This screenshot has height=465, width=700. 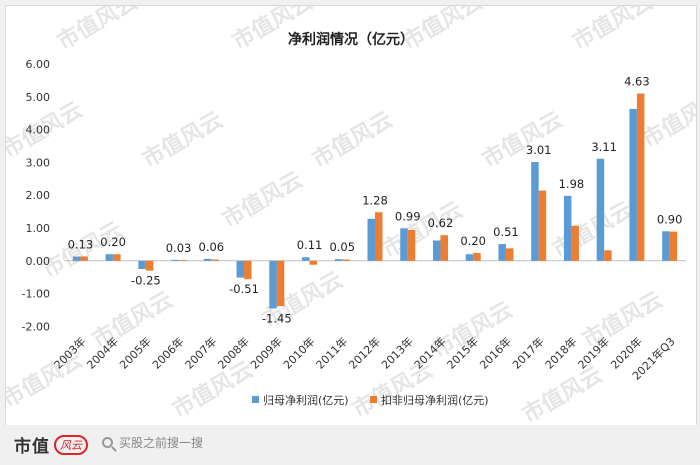 What do you see at coordinates (32, 447) in the screenshot?
I see `logo-text: 市值` at bounding box center [32, 447].